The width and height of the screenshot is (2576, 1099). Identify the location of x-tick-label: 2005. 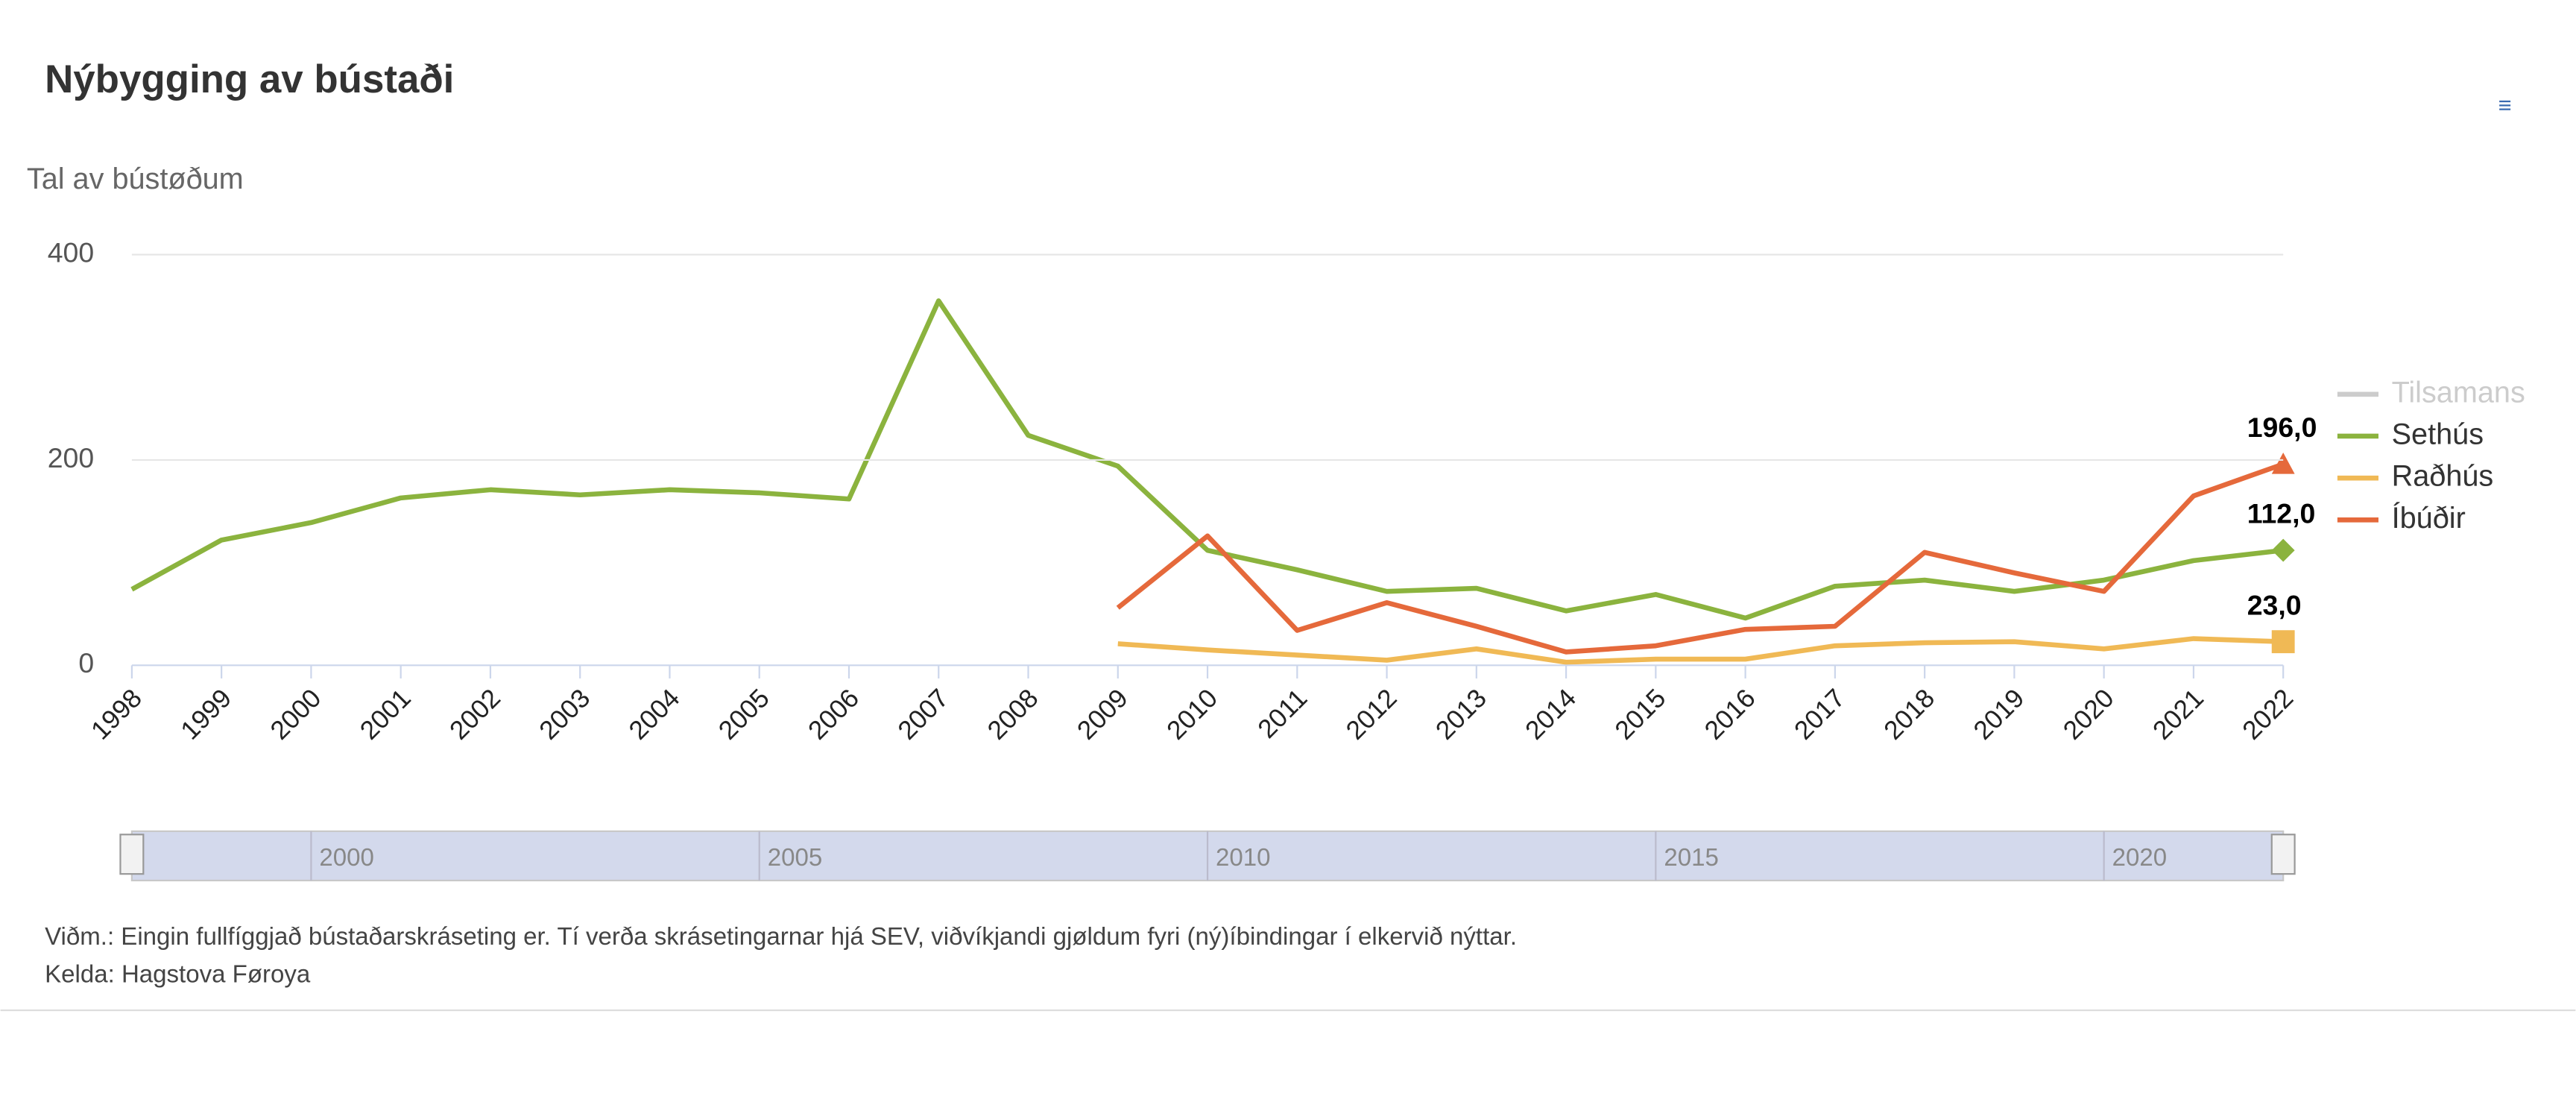
(744, 715).